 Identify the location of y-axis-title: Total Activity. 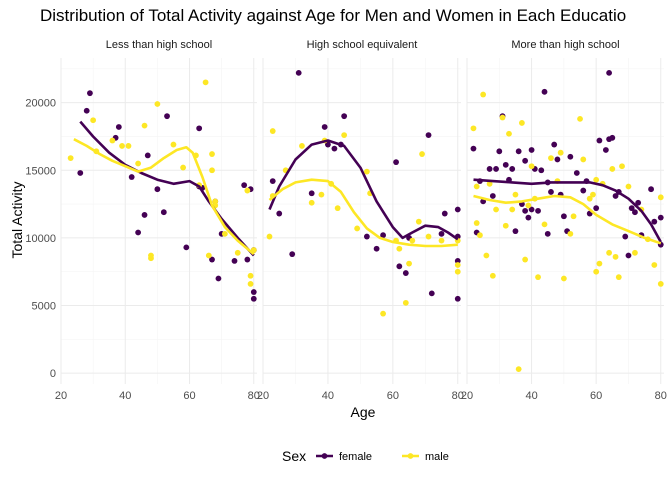
(17, 219).